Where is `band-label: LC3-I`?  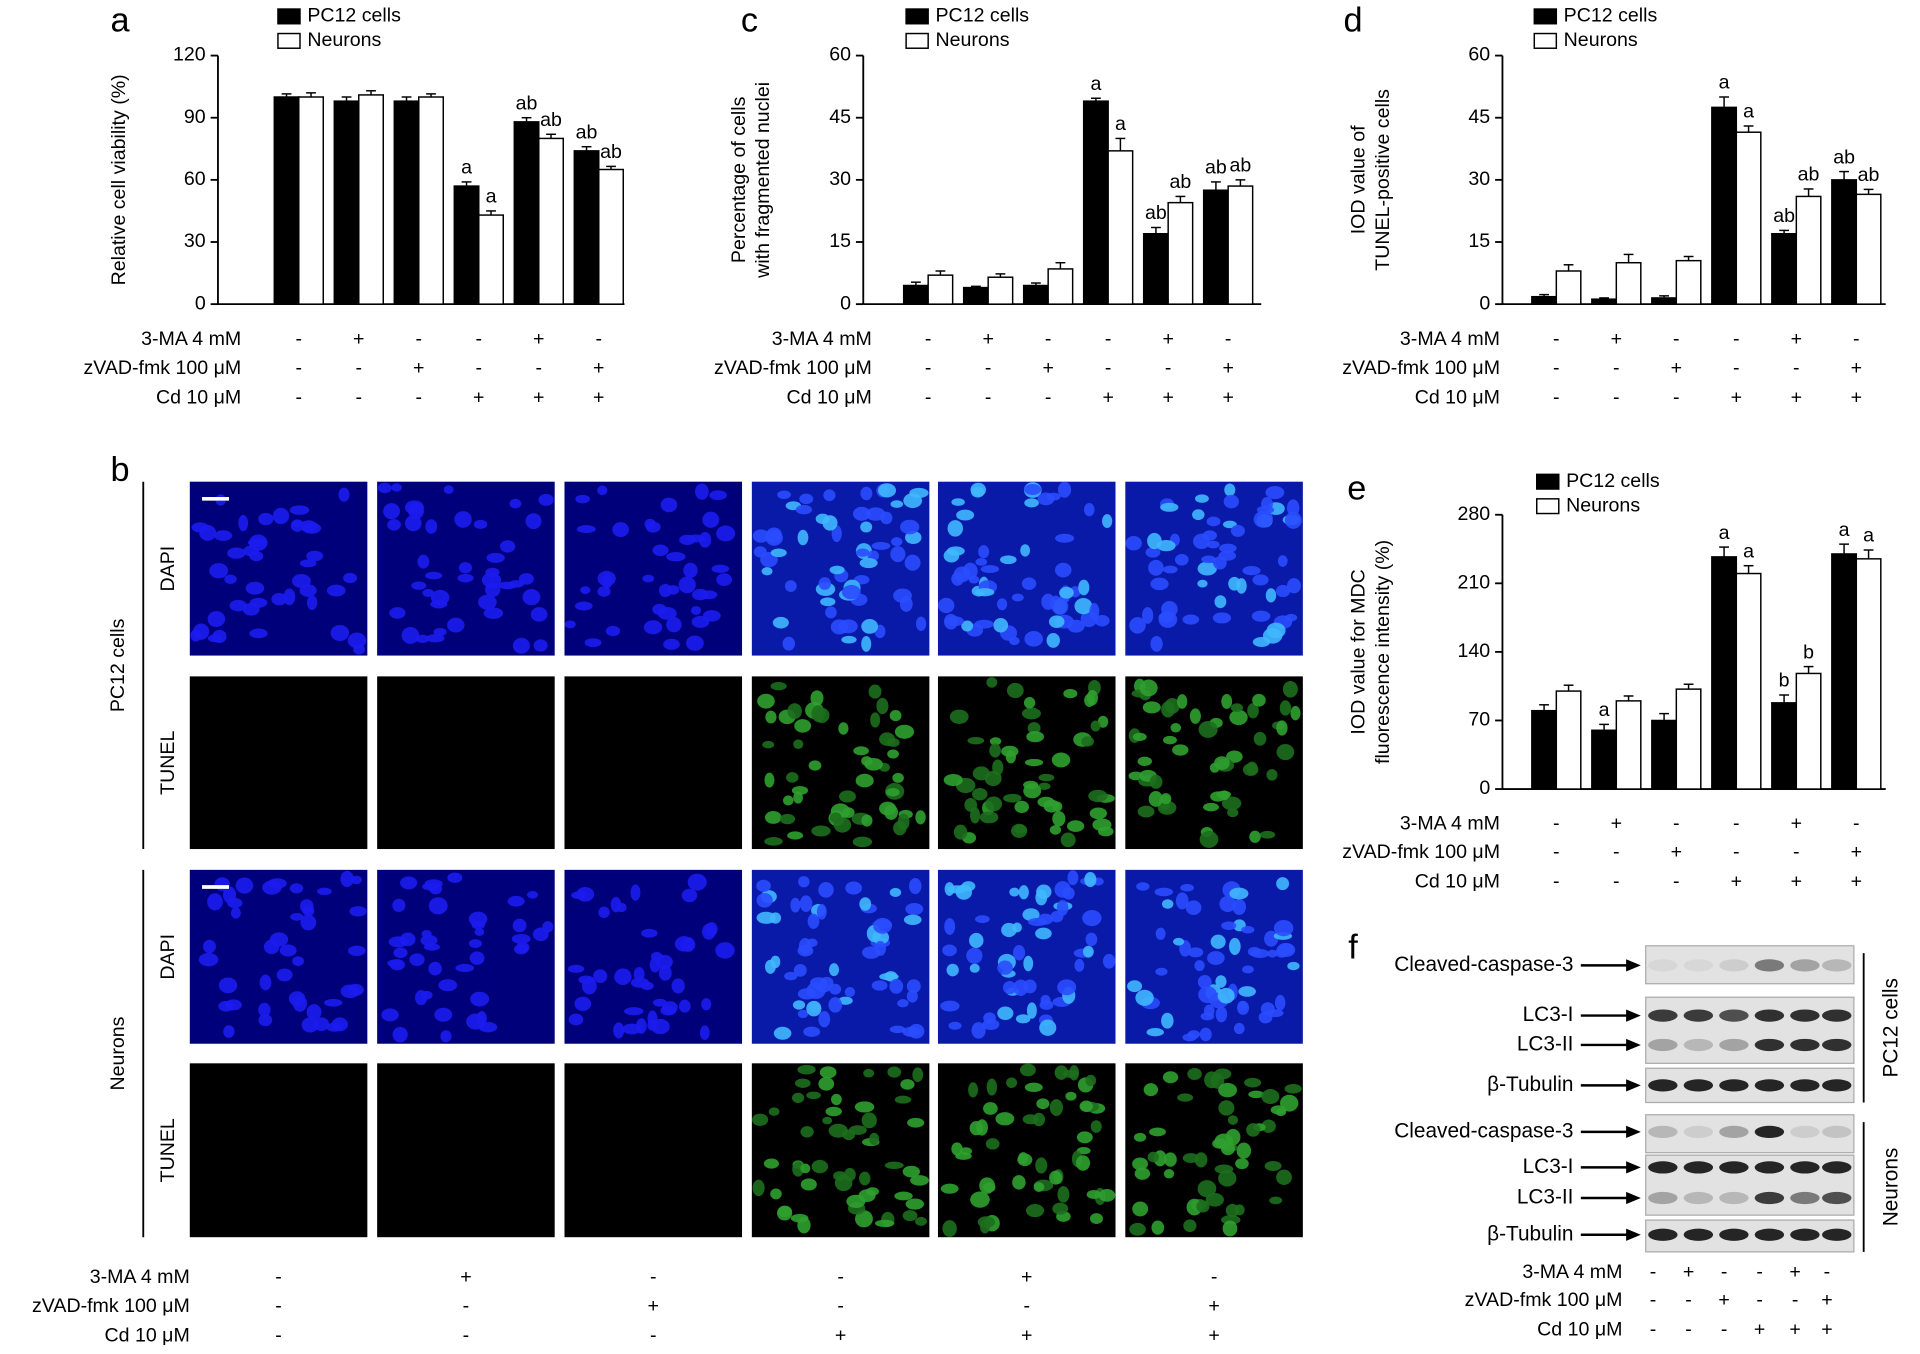 band-label: LC3-I is located at coordinates (1548, 1014).